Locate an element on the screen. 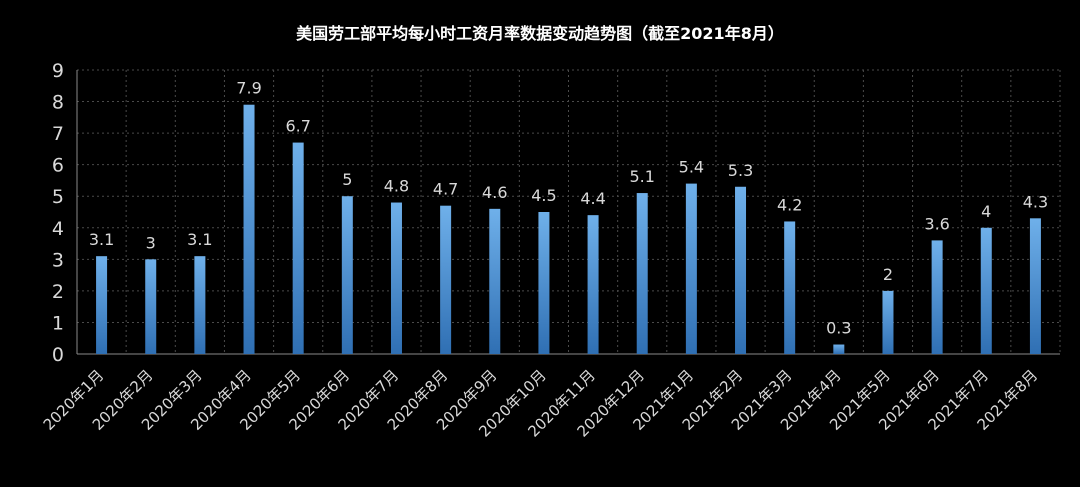  y-tick-label: 0 is located at coordinates (58, 355).